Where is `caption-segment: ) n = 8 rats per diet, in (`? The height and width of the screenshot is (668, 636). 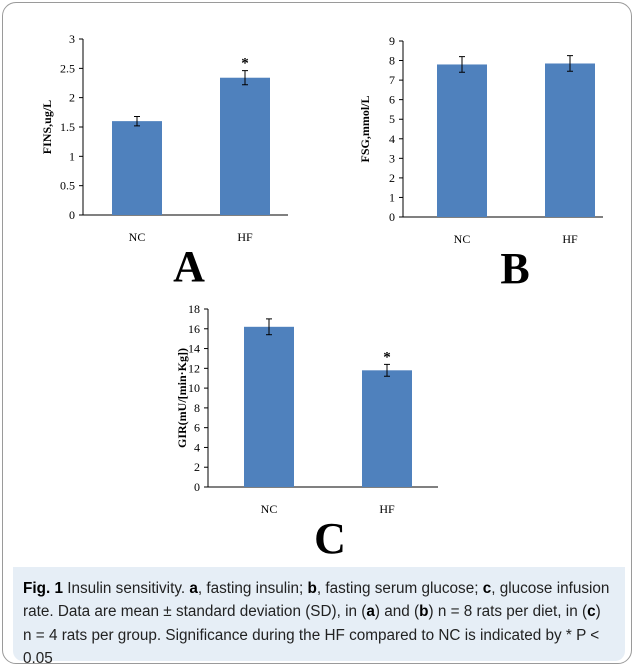 caption-segment: ) n = 8 rats per diet, in ( is located at coordinates (507, 611).